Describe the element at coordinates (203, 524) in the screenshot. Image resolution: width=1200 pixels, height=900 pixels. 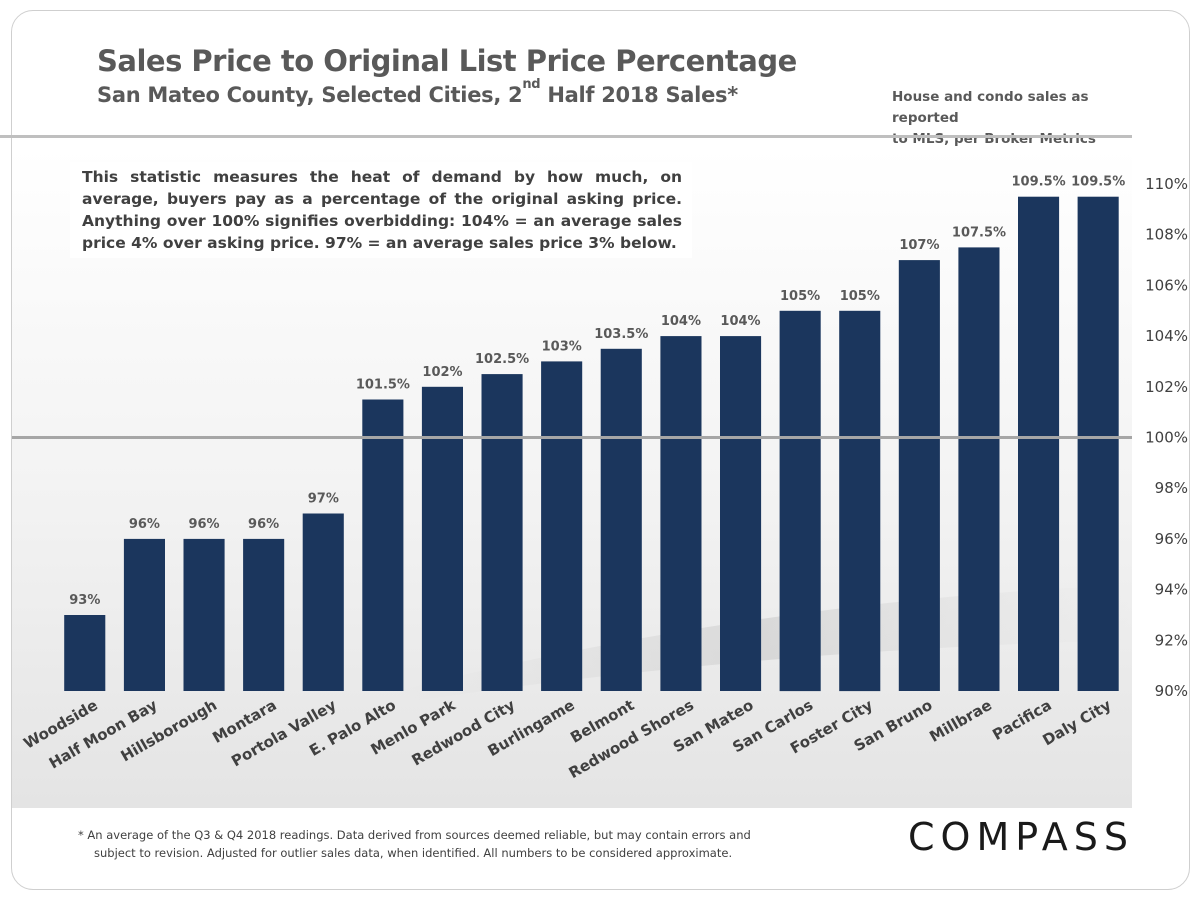
I see `data-label-hillsborough: 96%` at that location.